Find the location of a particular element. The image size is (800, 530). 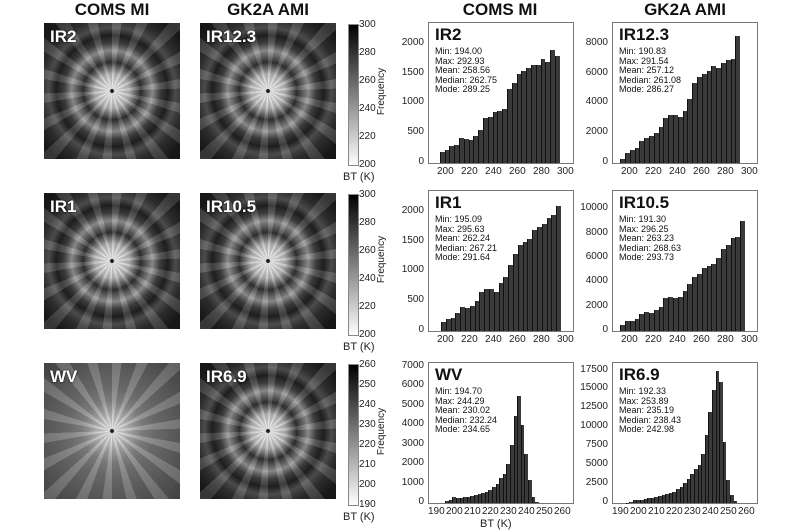

image-label: IR6.9 is located at coordinates (226, 376).